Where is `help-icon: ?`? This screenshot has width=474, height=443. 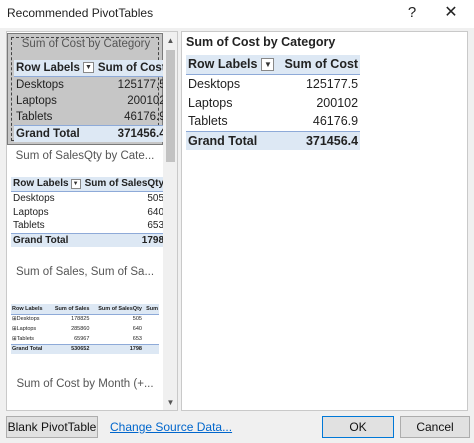 help-icon: ? is located at coordinates (412, 12).